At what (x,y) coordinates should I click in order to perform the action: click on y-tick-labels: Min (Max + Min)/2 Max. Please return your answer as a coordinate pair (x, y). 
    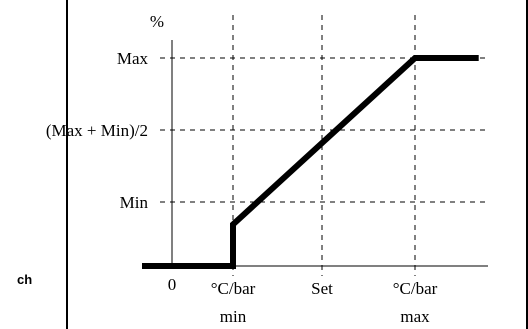
    Looking at the image, I should click on (97, 130).